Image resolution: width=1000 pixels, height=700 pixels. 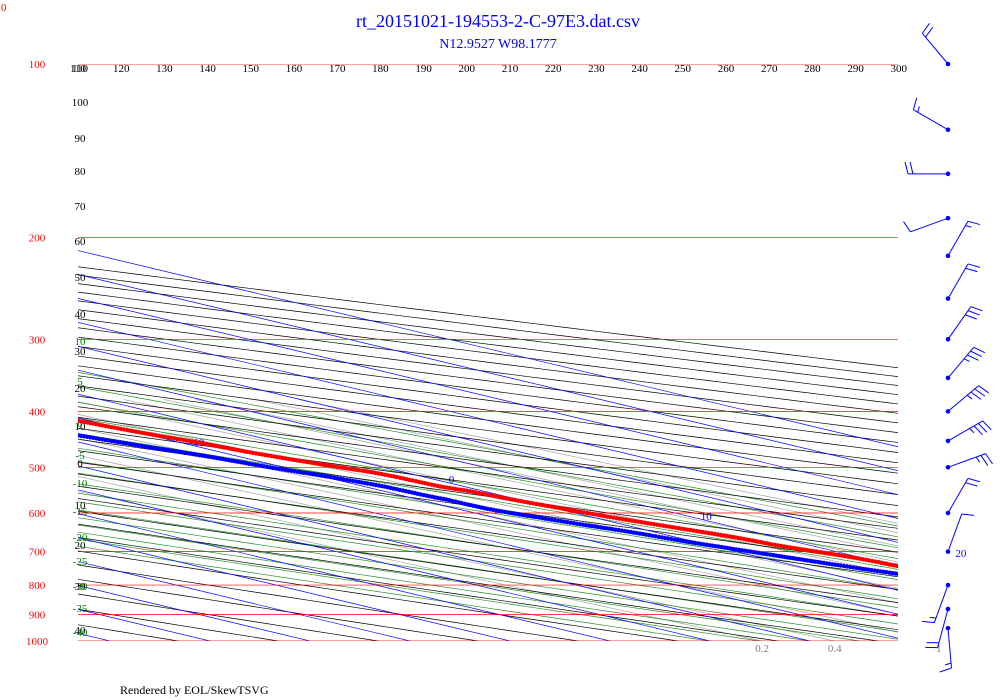 What do you see at coordinates (81, 587) in the screenshot?
I see `height-label: 30` at bounding box center [81, 587].